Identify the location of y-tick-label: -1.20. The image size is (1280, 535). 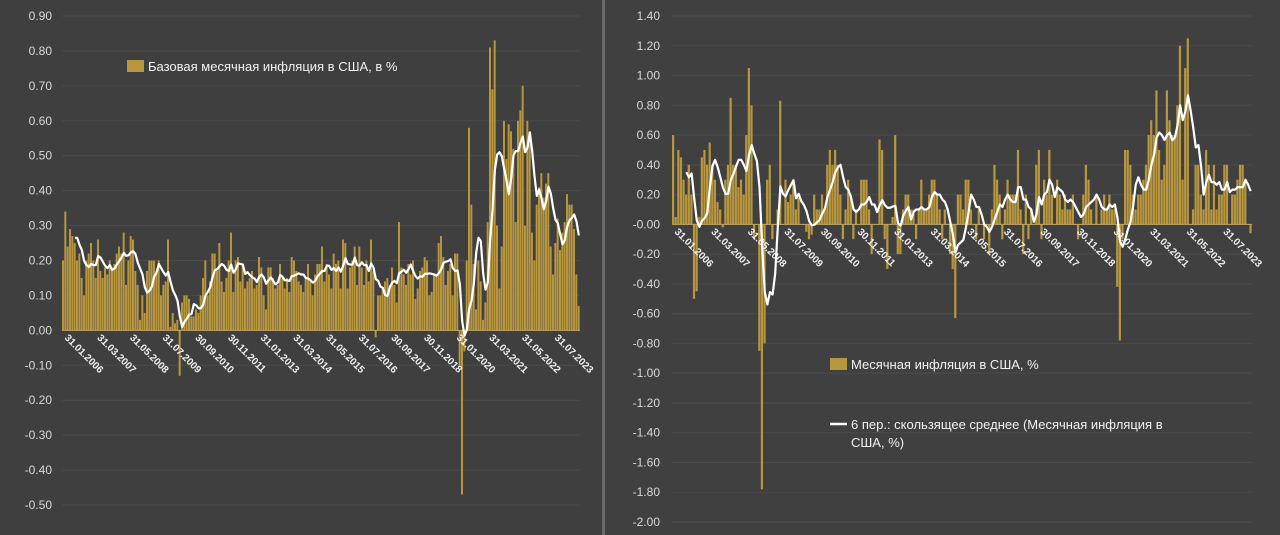
(647, 403).